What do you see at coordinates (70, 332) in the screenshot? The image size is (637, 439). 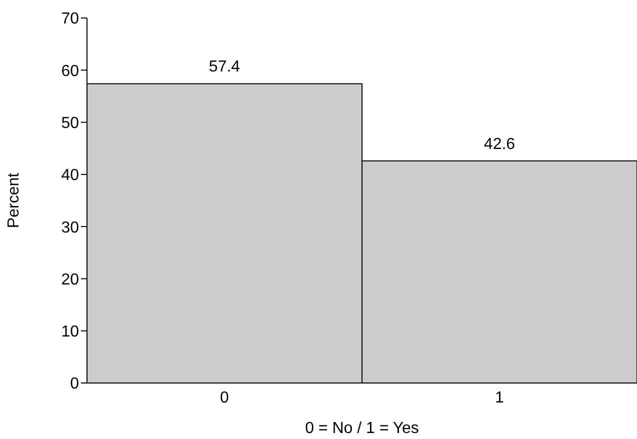 I see `y-tick-label: 10` at bounding box center [70, 332].